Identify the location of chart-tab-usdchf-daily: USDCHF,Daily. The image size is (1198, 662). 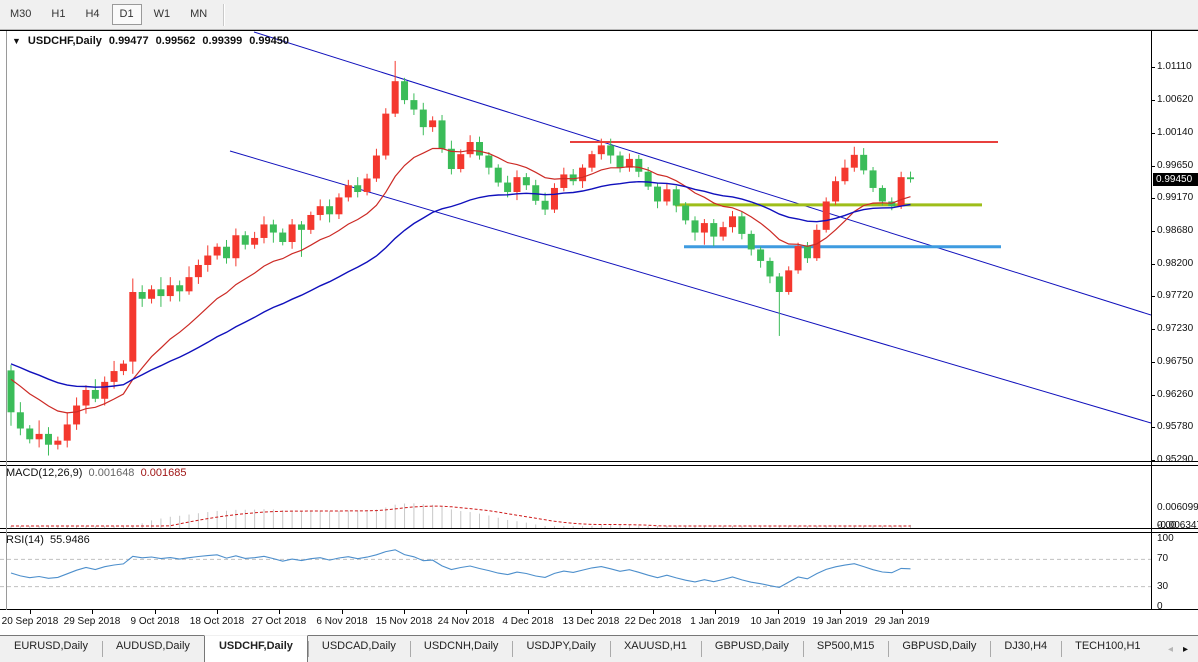
(255, 648).